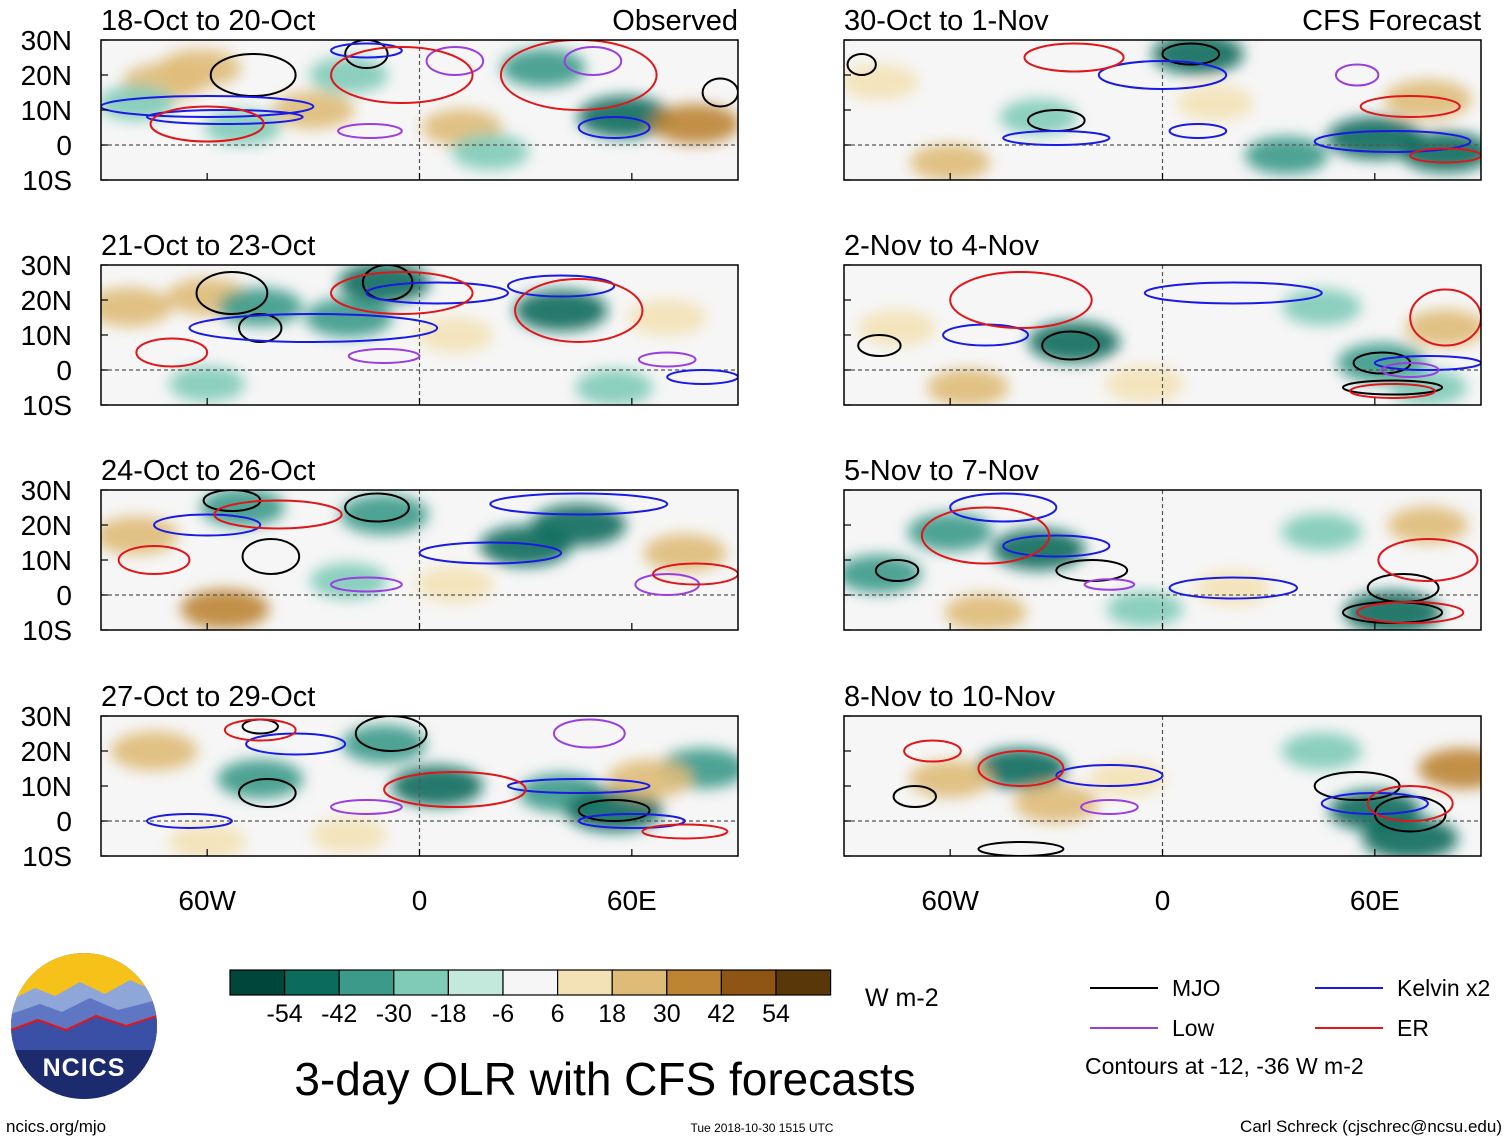 Image resolution: width=1510 pixels, height=1147 pixels. I want to click on footer-website: ncics.org/mjo, so click(56, 1126).